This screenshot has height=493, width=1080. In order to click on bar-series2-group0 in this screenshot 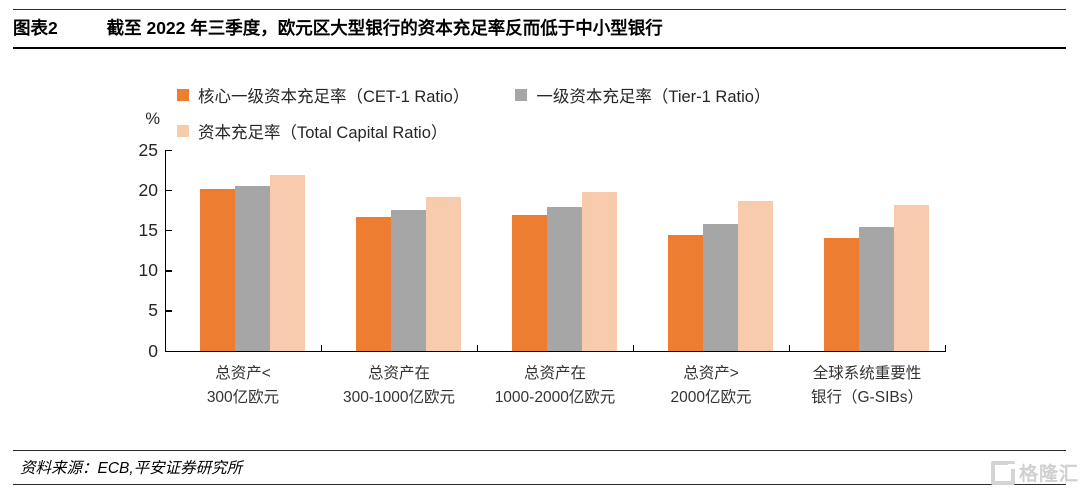, I will do `click(287, 262)`.